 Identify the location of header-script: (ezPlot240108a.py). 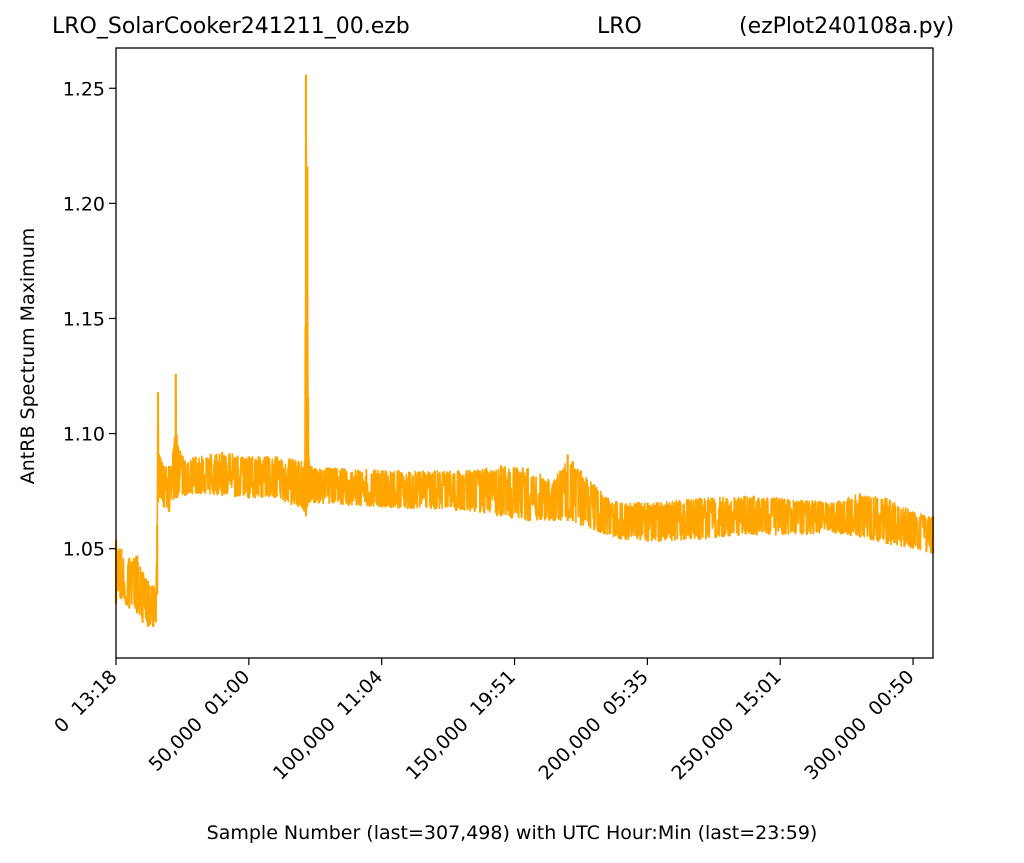
(847, 26).